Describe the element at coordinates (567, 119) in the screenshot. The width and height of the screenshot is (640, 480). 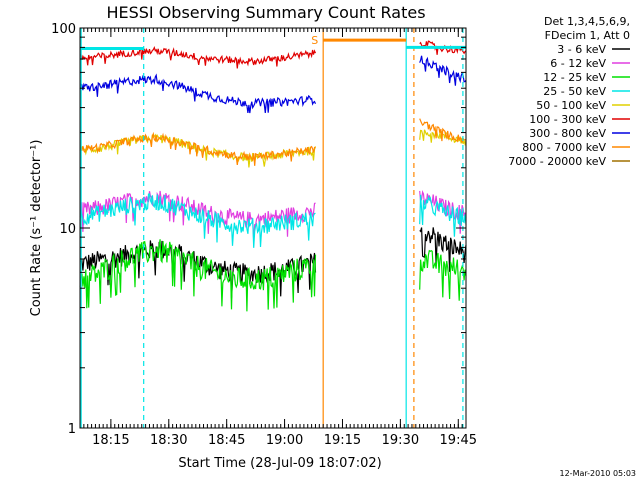
I see `legend-label-5: 100 - 300 keV` at that location.